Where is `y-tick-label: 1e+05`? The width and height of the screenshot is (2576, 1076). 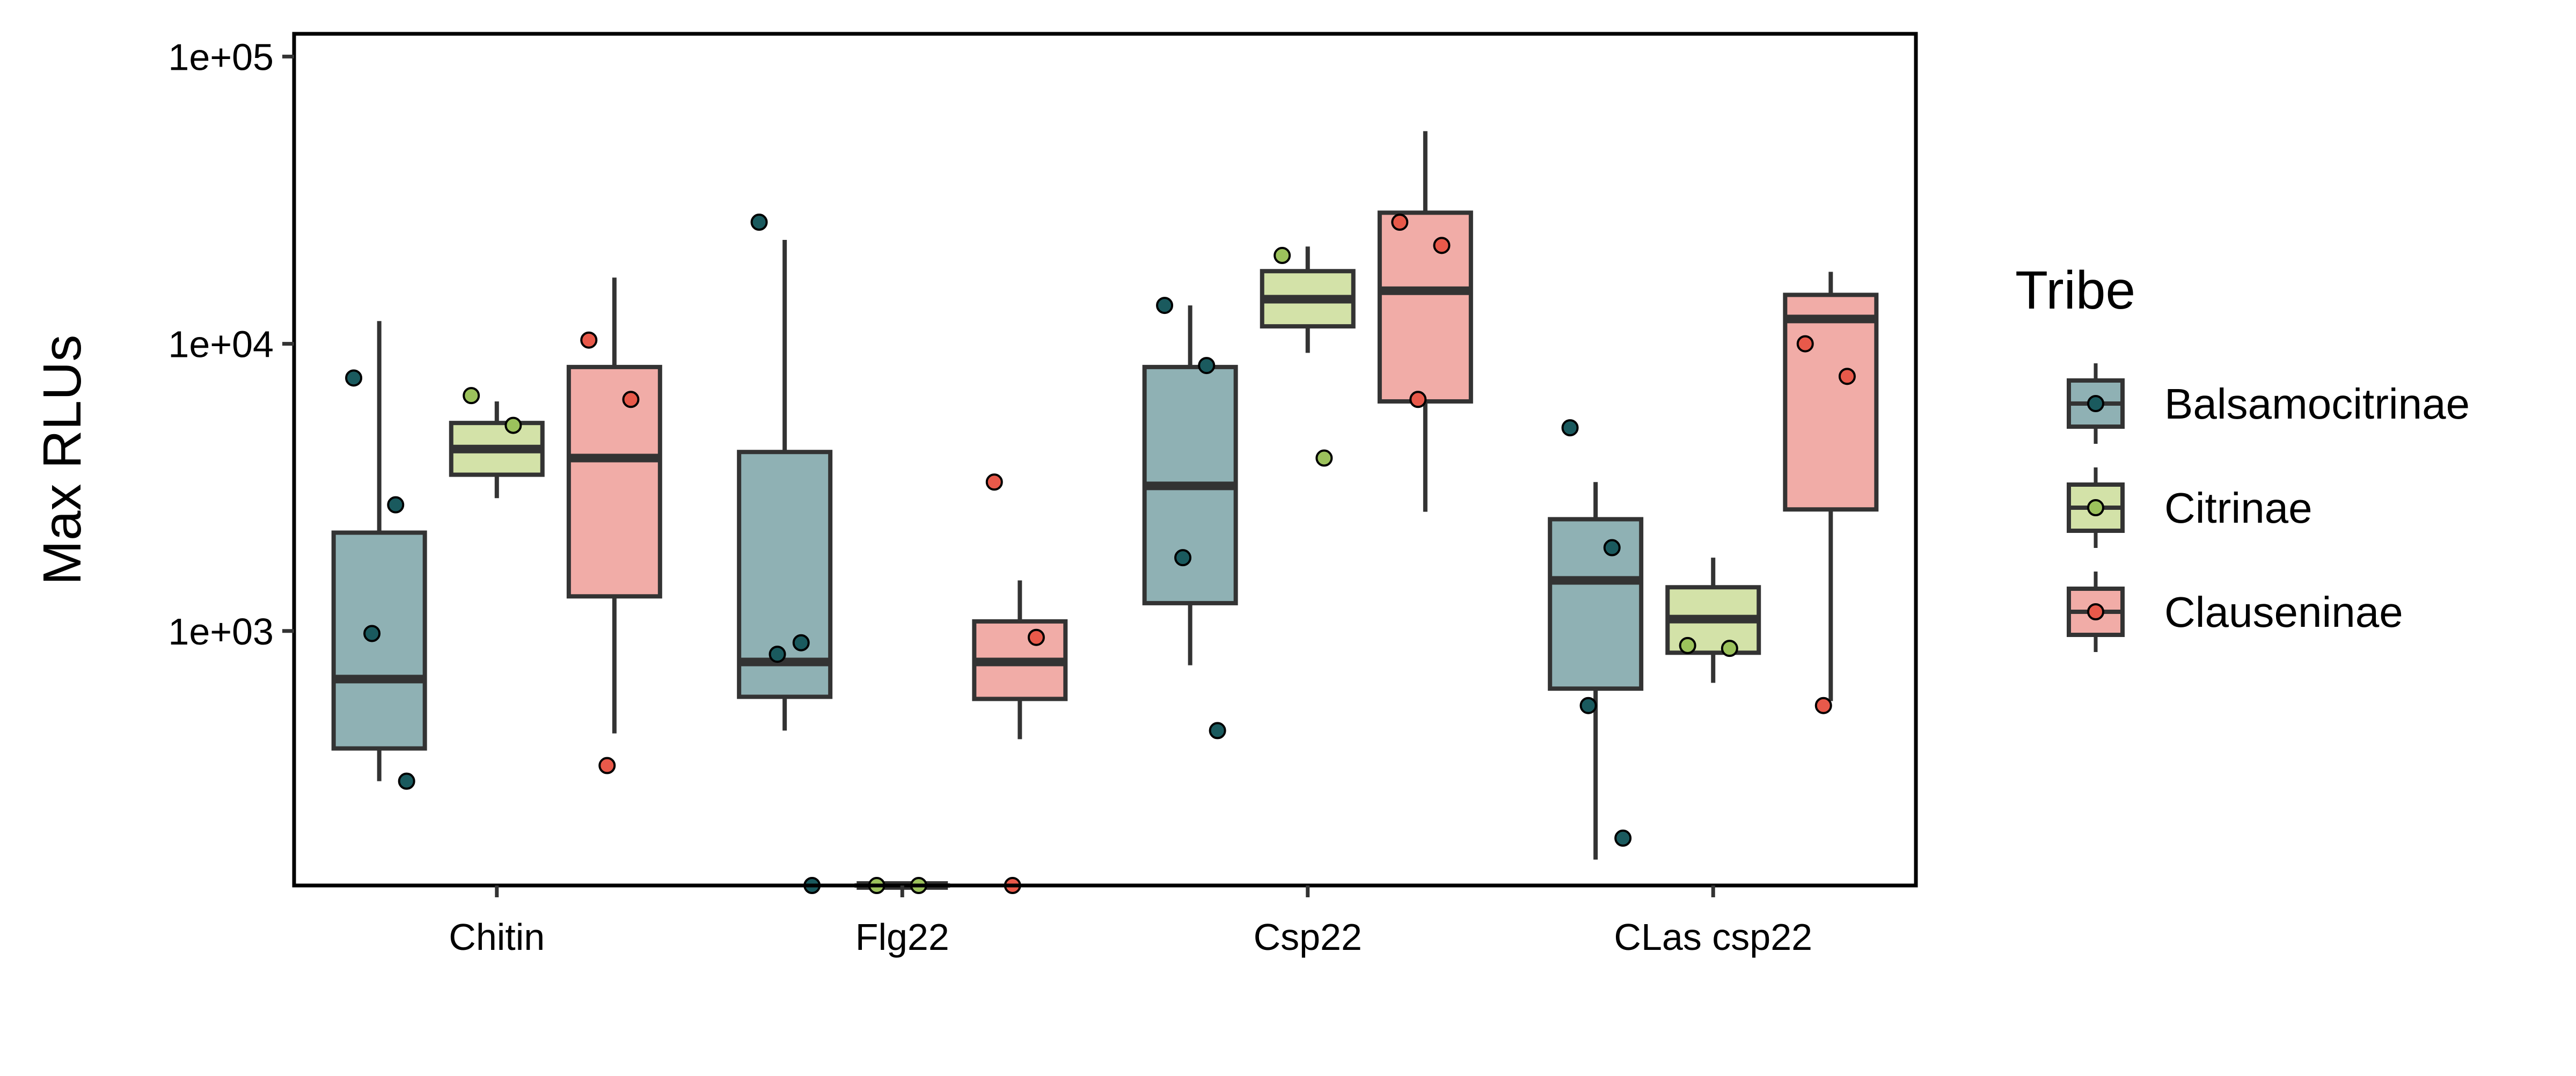
y-tick-label: 1e+05 is located at coordinates (221, 57).